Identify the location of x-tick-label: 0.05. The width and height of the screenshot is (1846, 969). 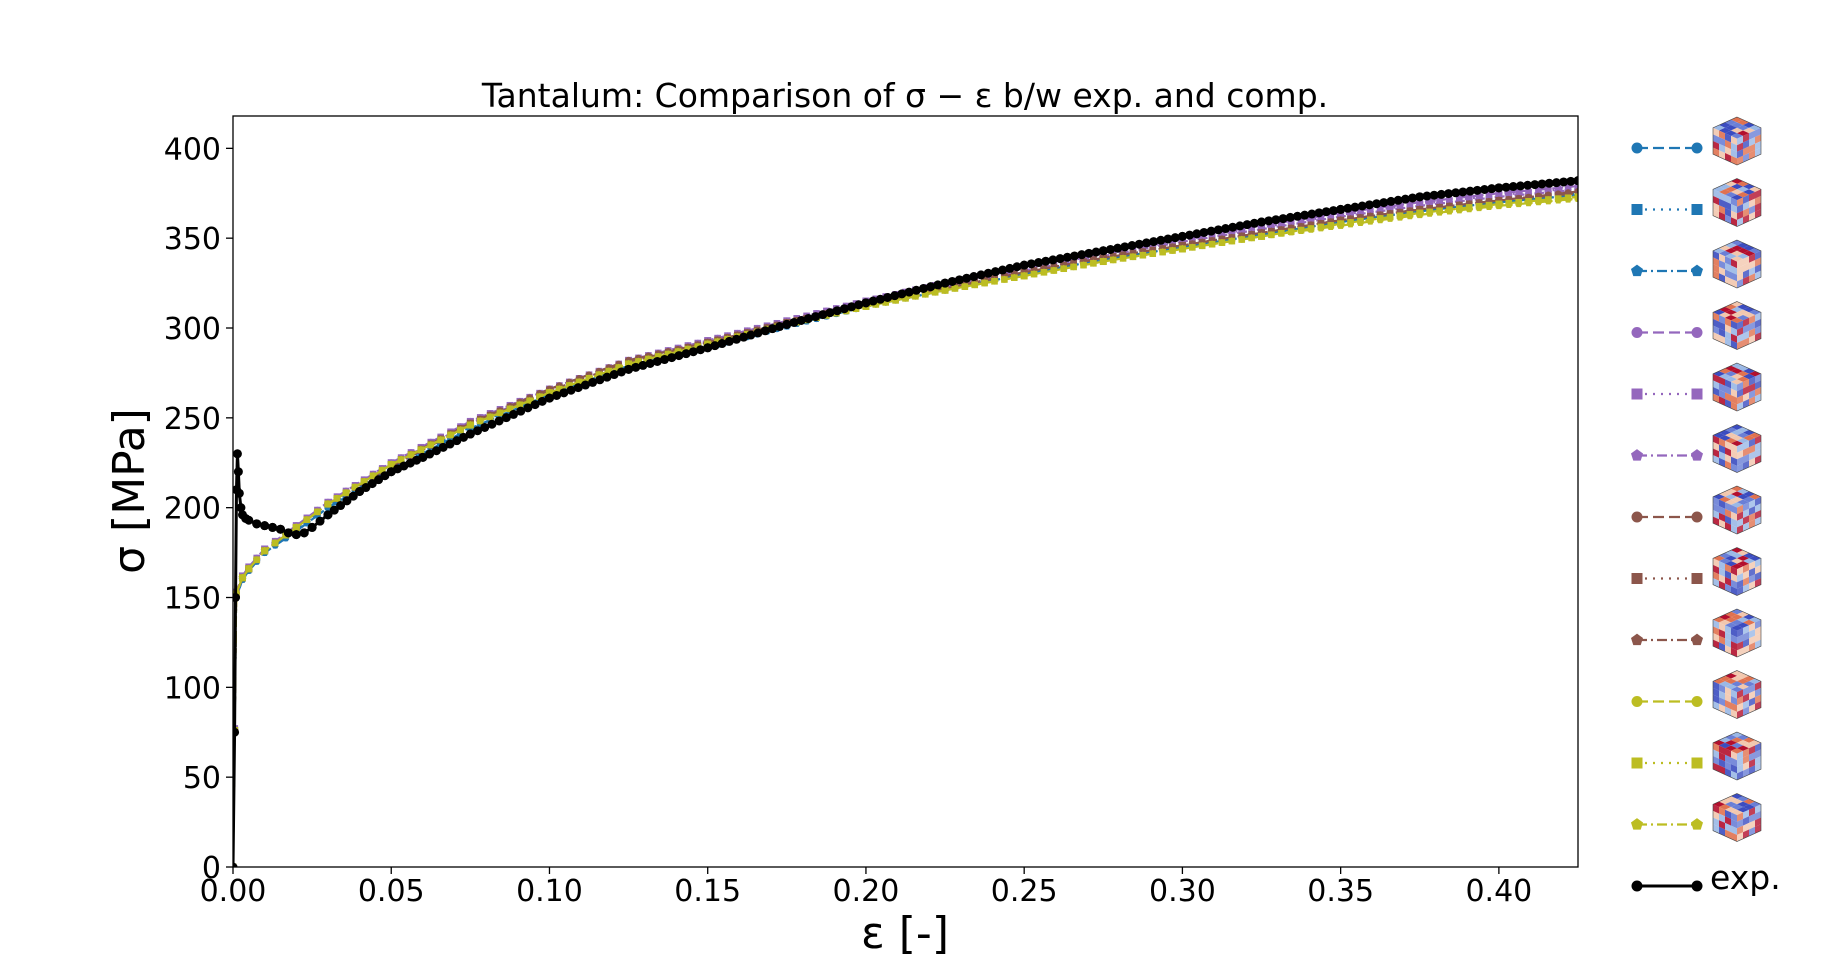
(391, 891).